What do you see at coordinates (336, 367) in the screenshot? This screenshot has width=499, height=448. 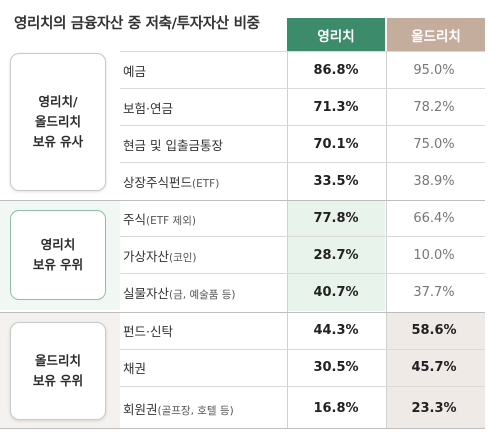 I see `value-young: 30.5%` at bounding box center [336, 367].